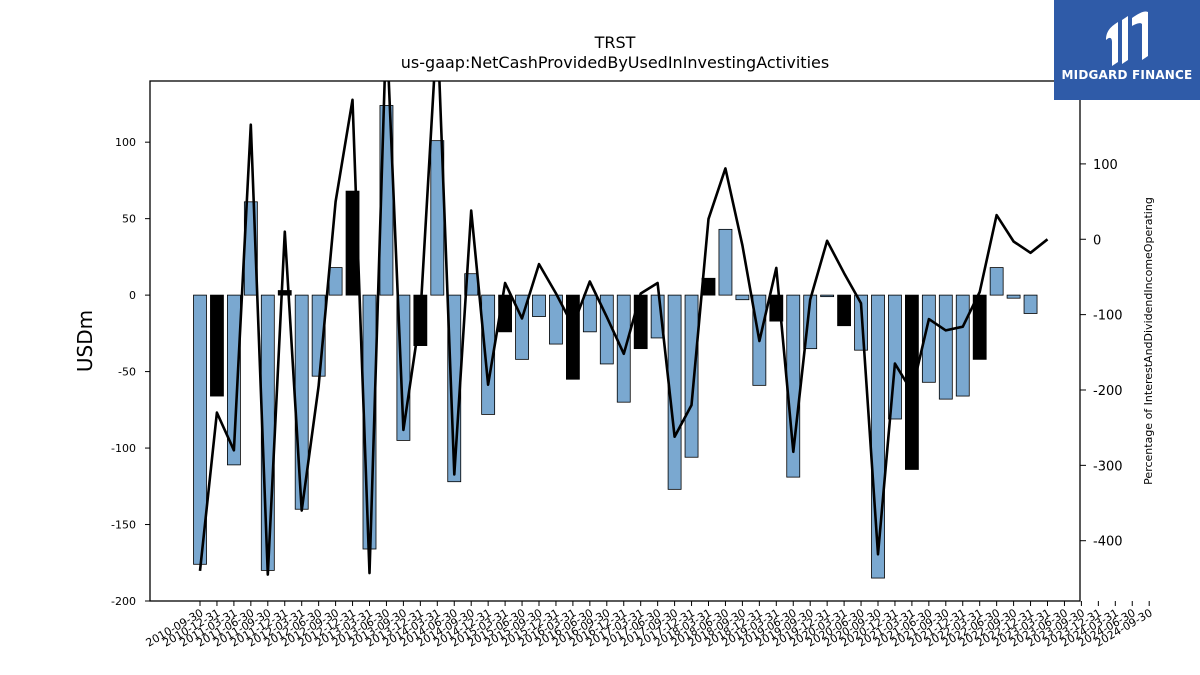  Describe the element at coordinates (123, 448) in the screenshot. I see `left-tick-label: -100` at that location.